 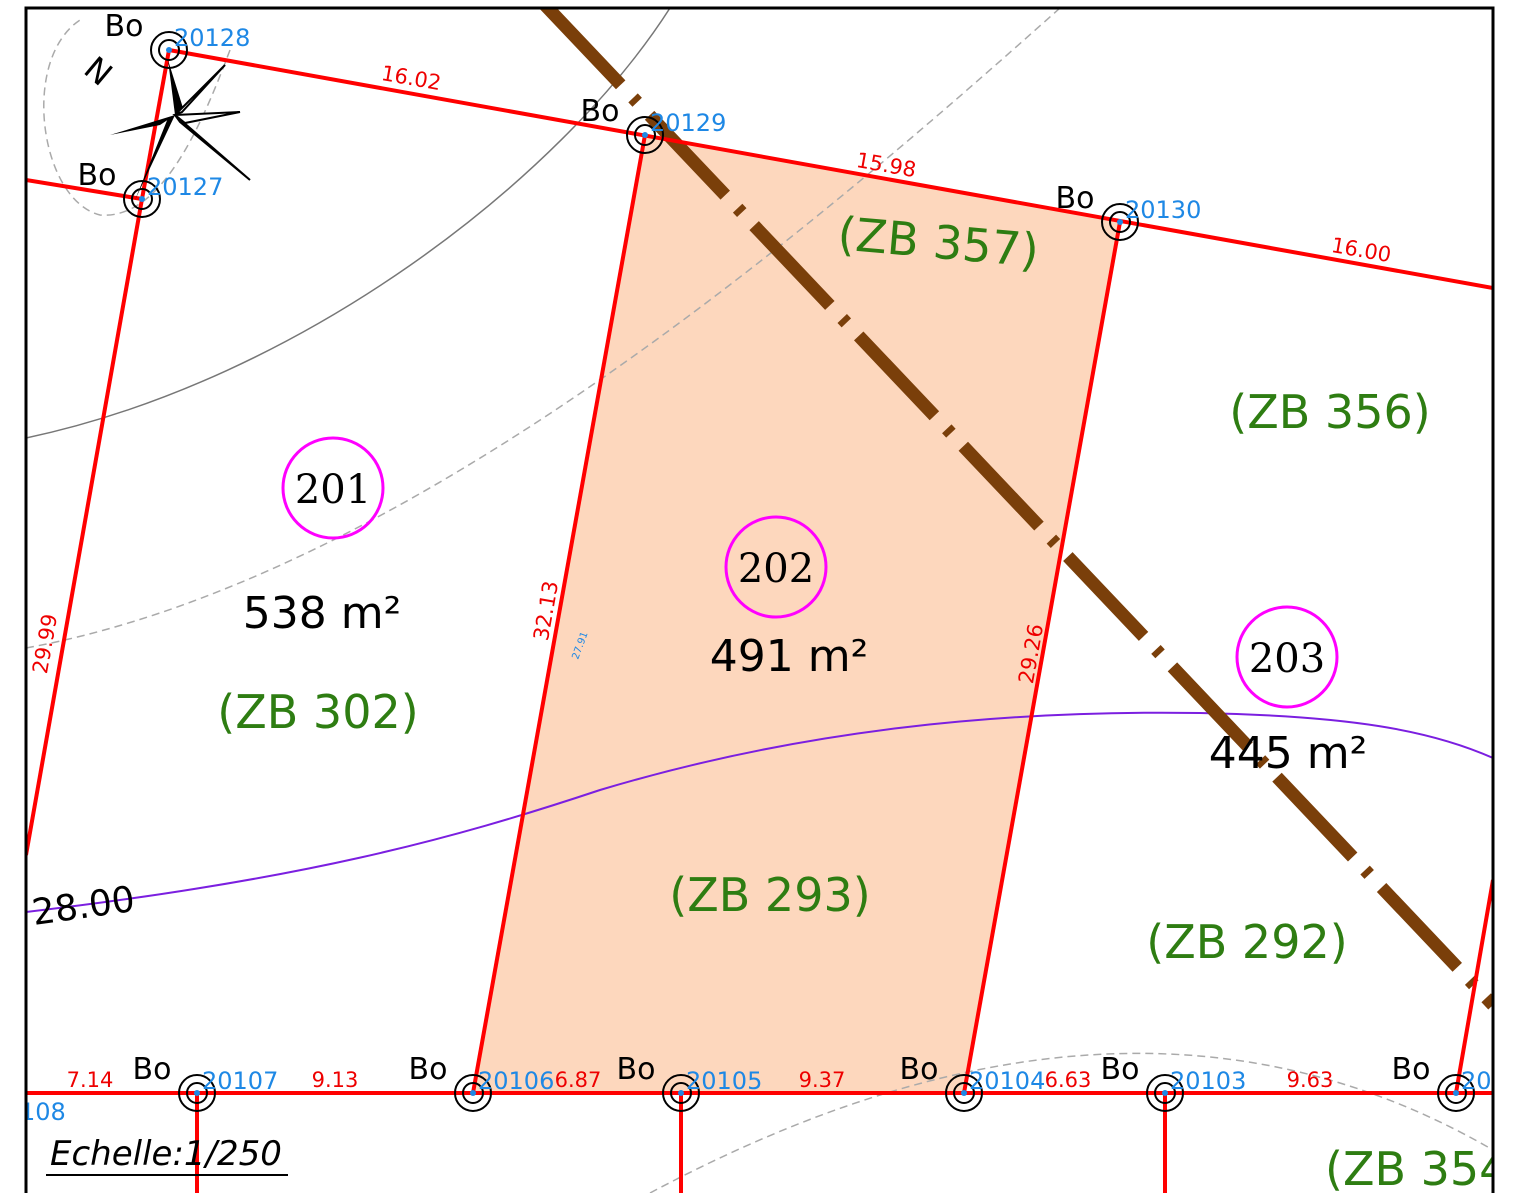 What do you see at coordinates (516, 1081) in the screenshot?
I see `marker-id: 20106` at bounding box center [516, 1081].